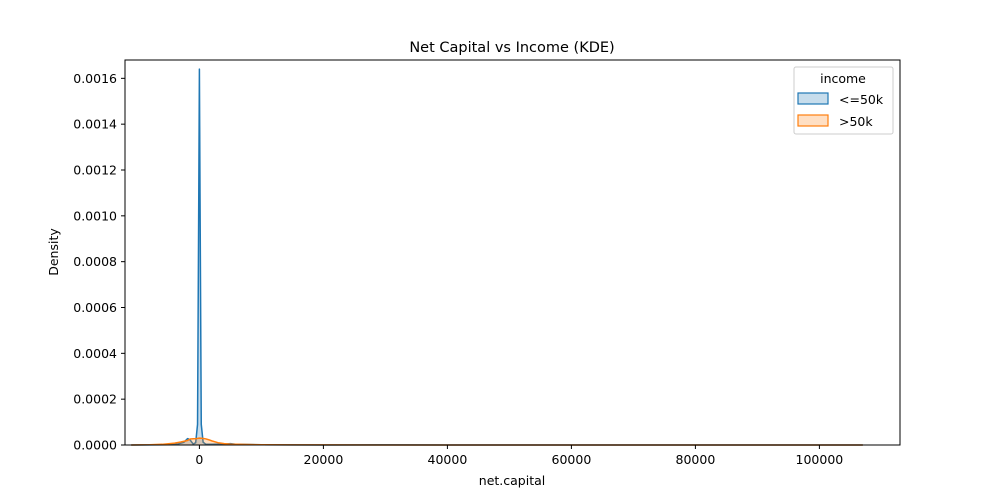  Describe the element at coordinates (448, 459) in the screenshot. I see `x-tick-label: 40000` at that location.